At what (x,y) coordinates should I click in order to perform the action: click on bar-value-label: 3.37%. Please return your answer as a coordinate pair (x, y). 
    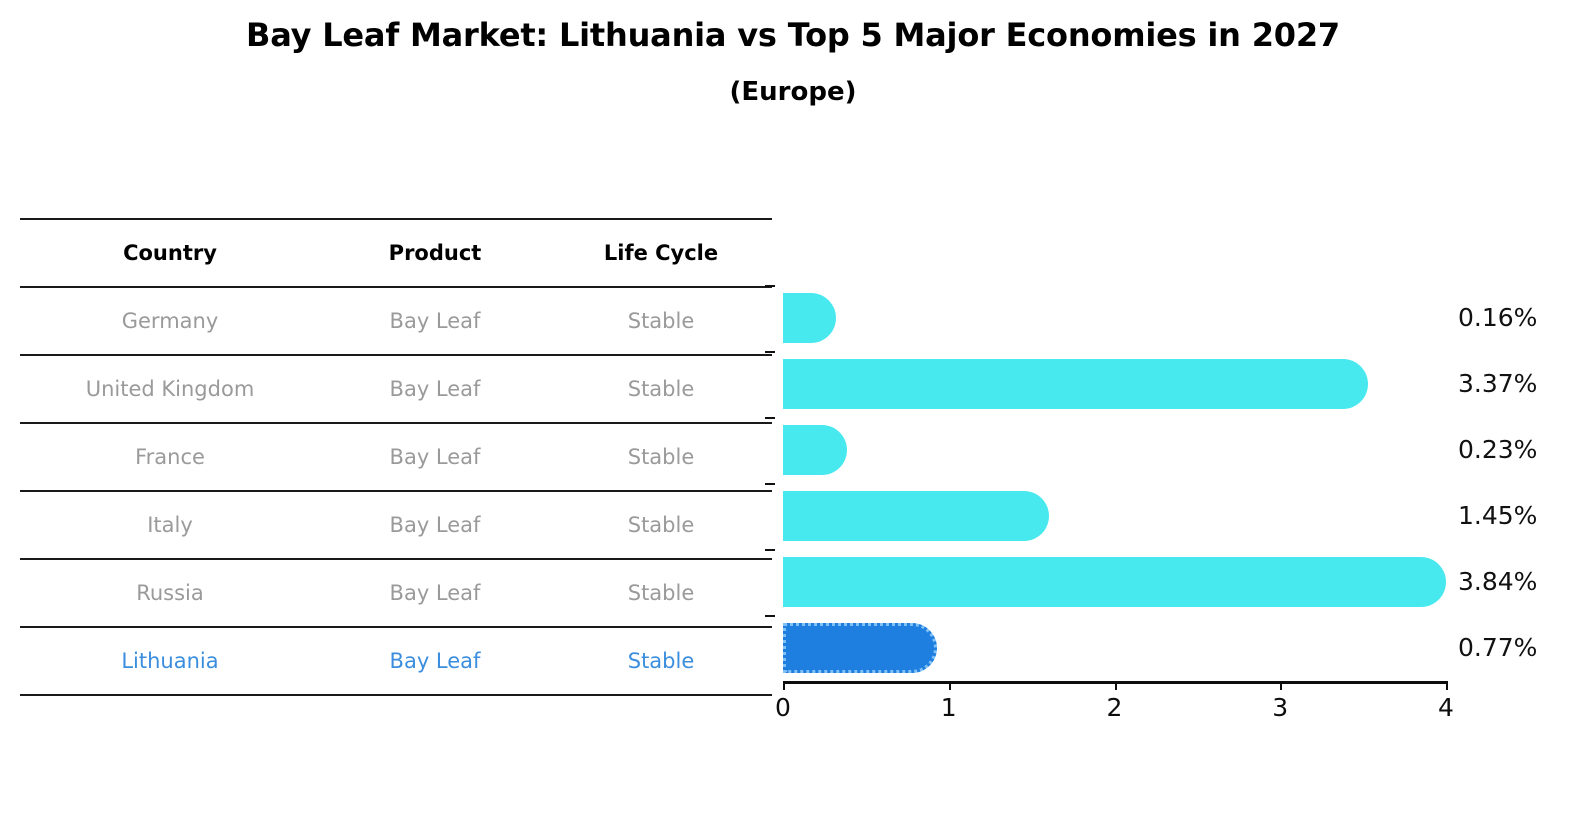
    Looking at the image, I should click on (1498, 383).